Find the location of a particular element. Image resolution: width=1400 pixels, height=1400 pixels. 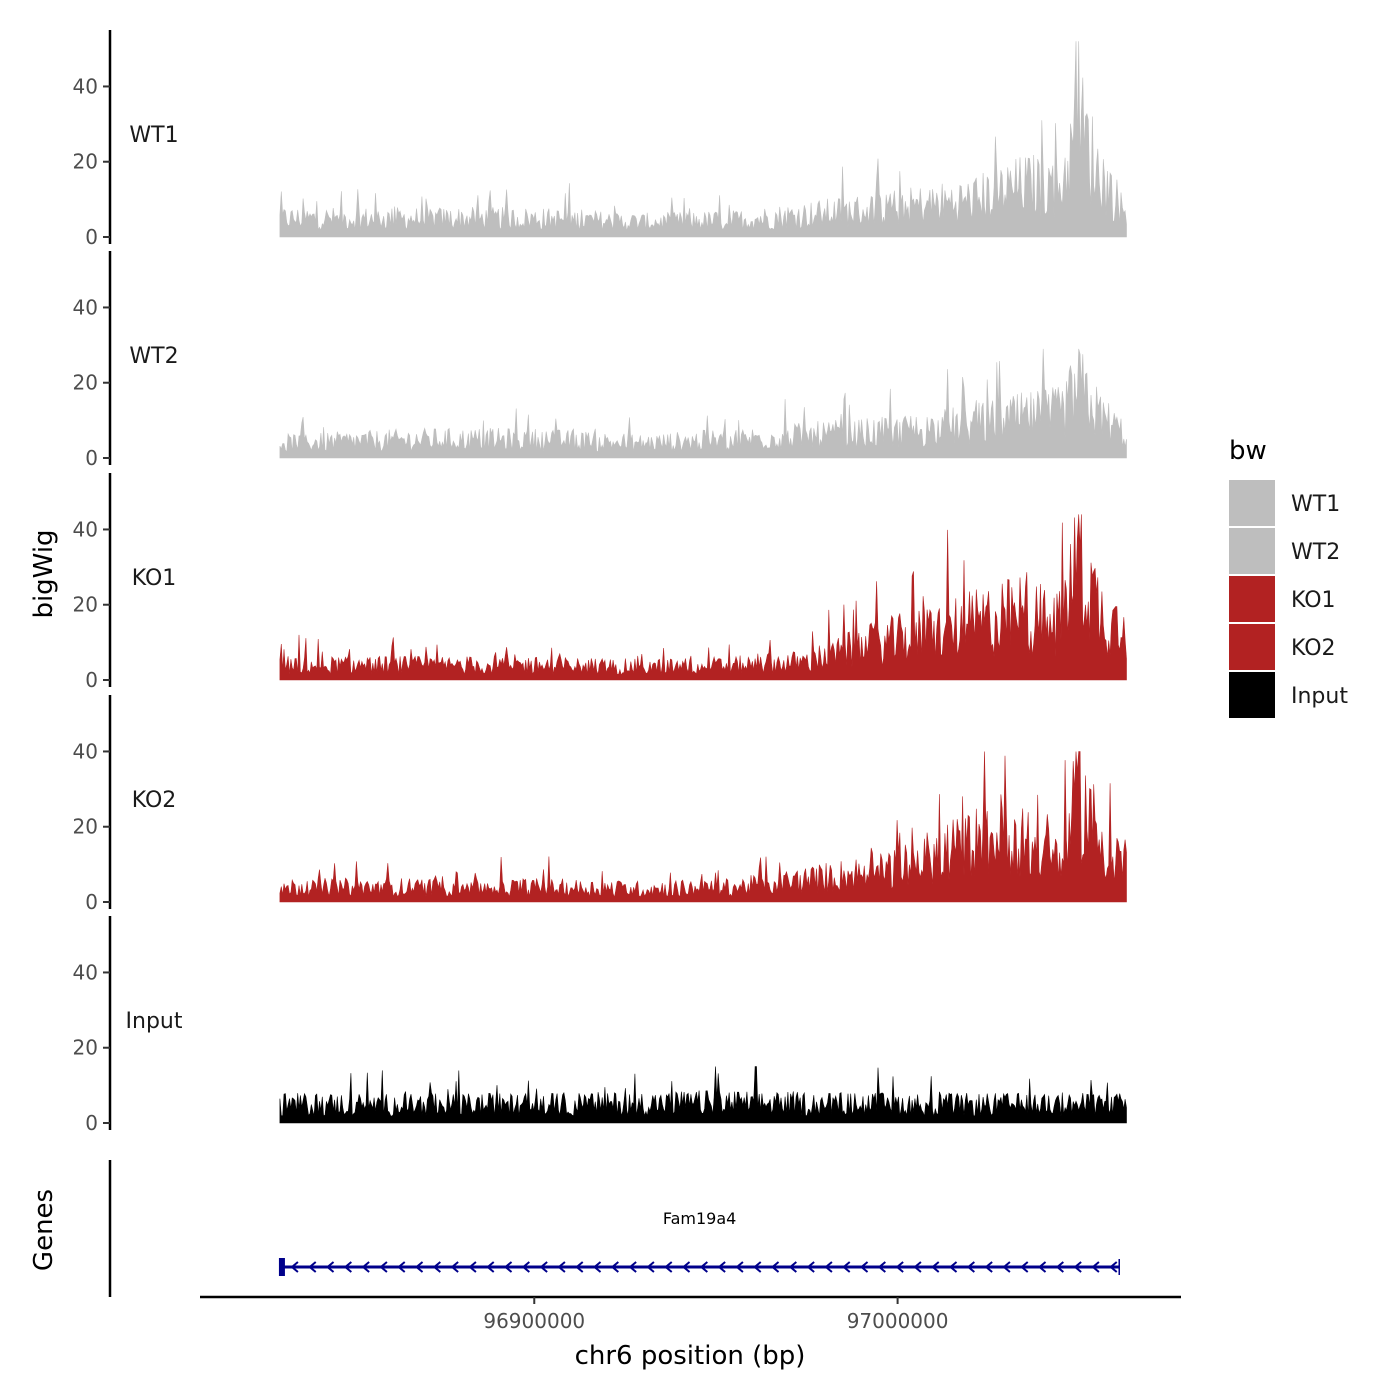

track-label: KO2 is located at coordinates (154, 800).